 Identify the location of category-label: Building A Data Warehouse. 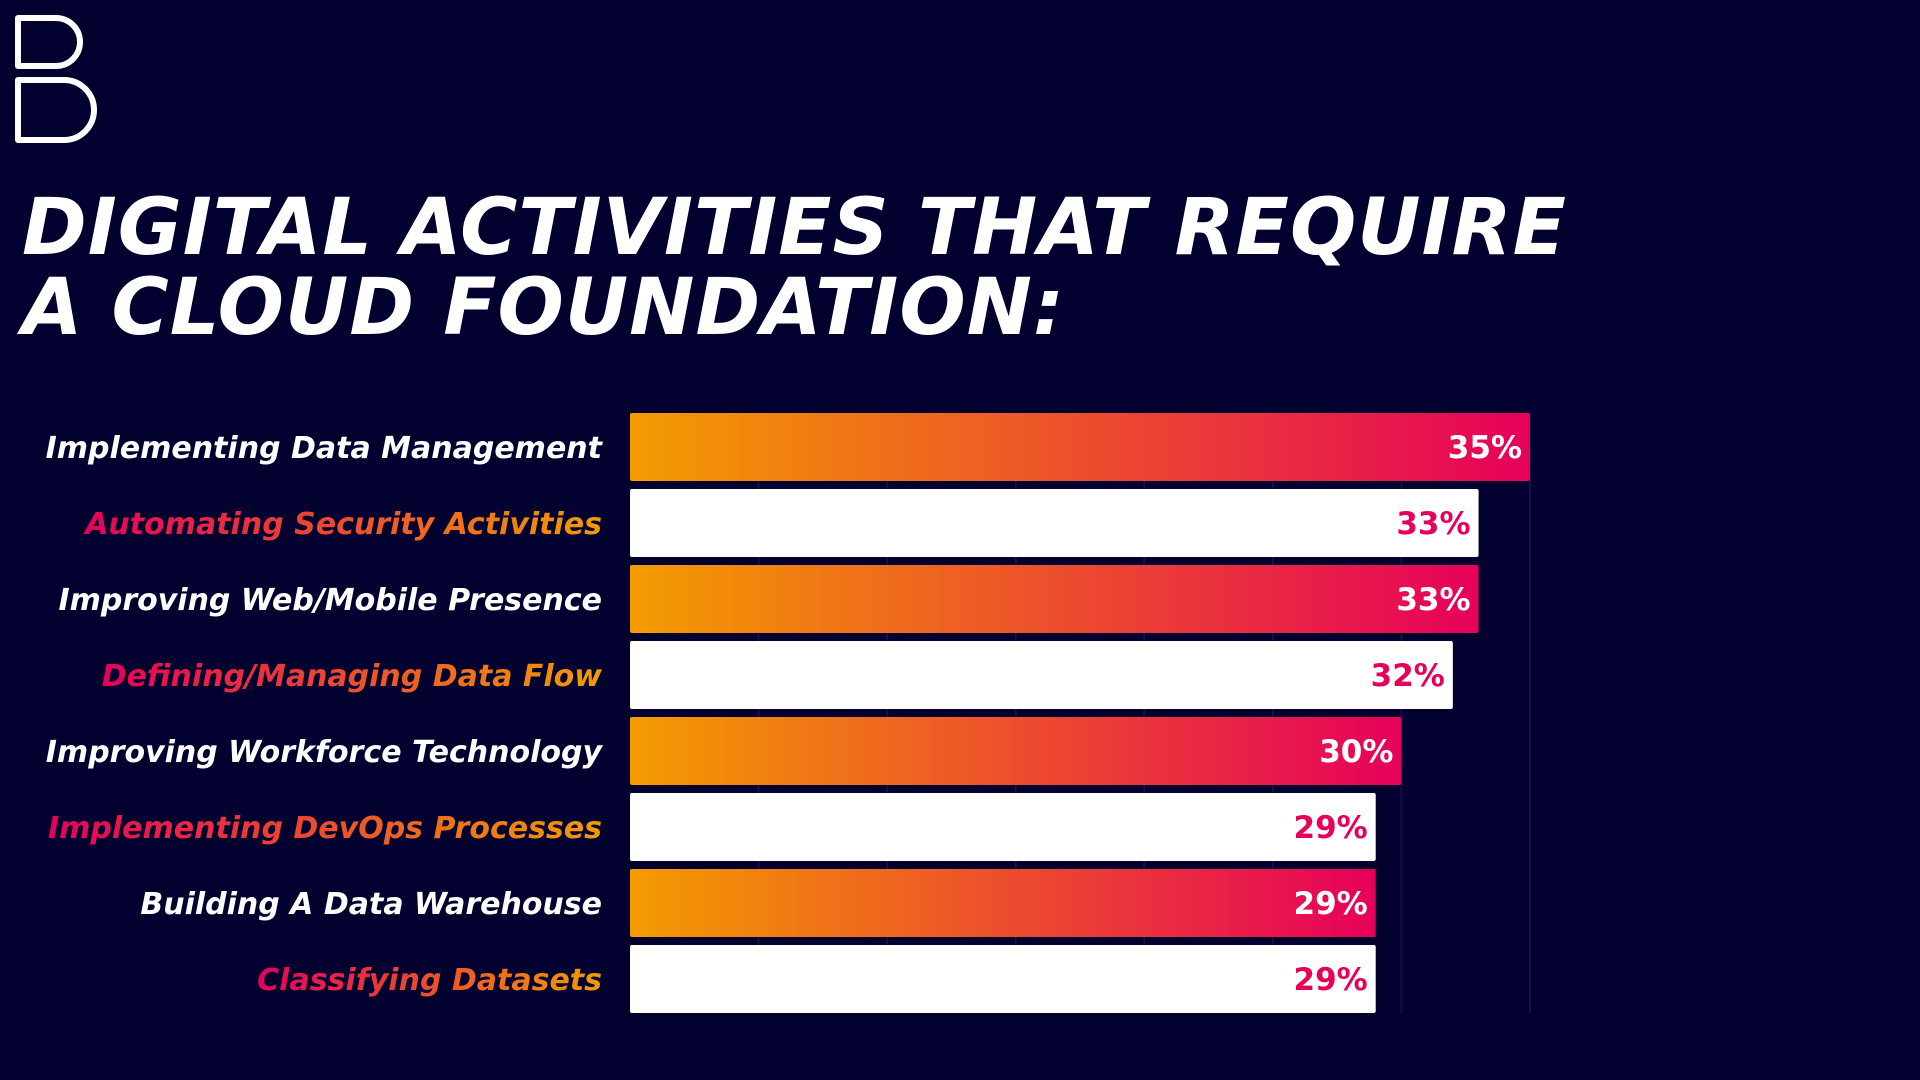
(371, 904).